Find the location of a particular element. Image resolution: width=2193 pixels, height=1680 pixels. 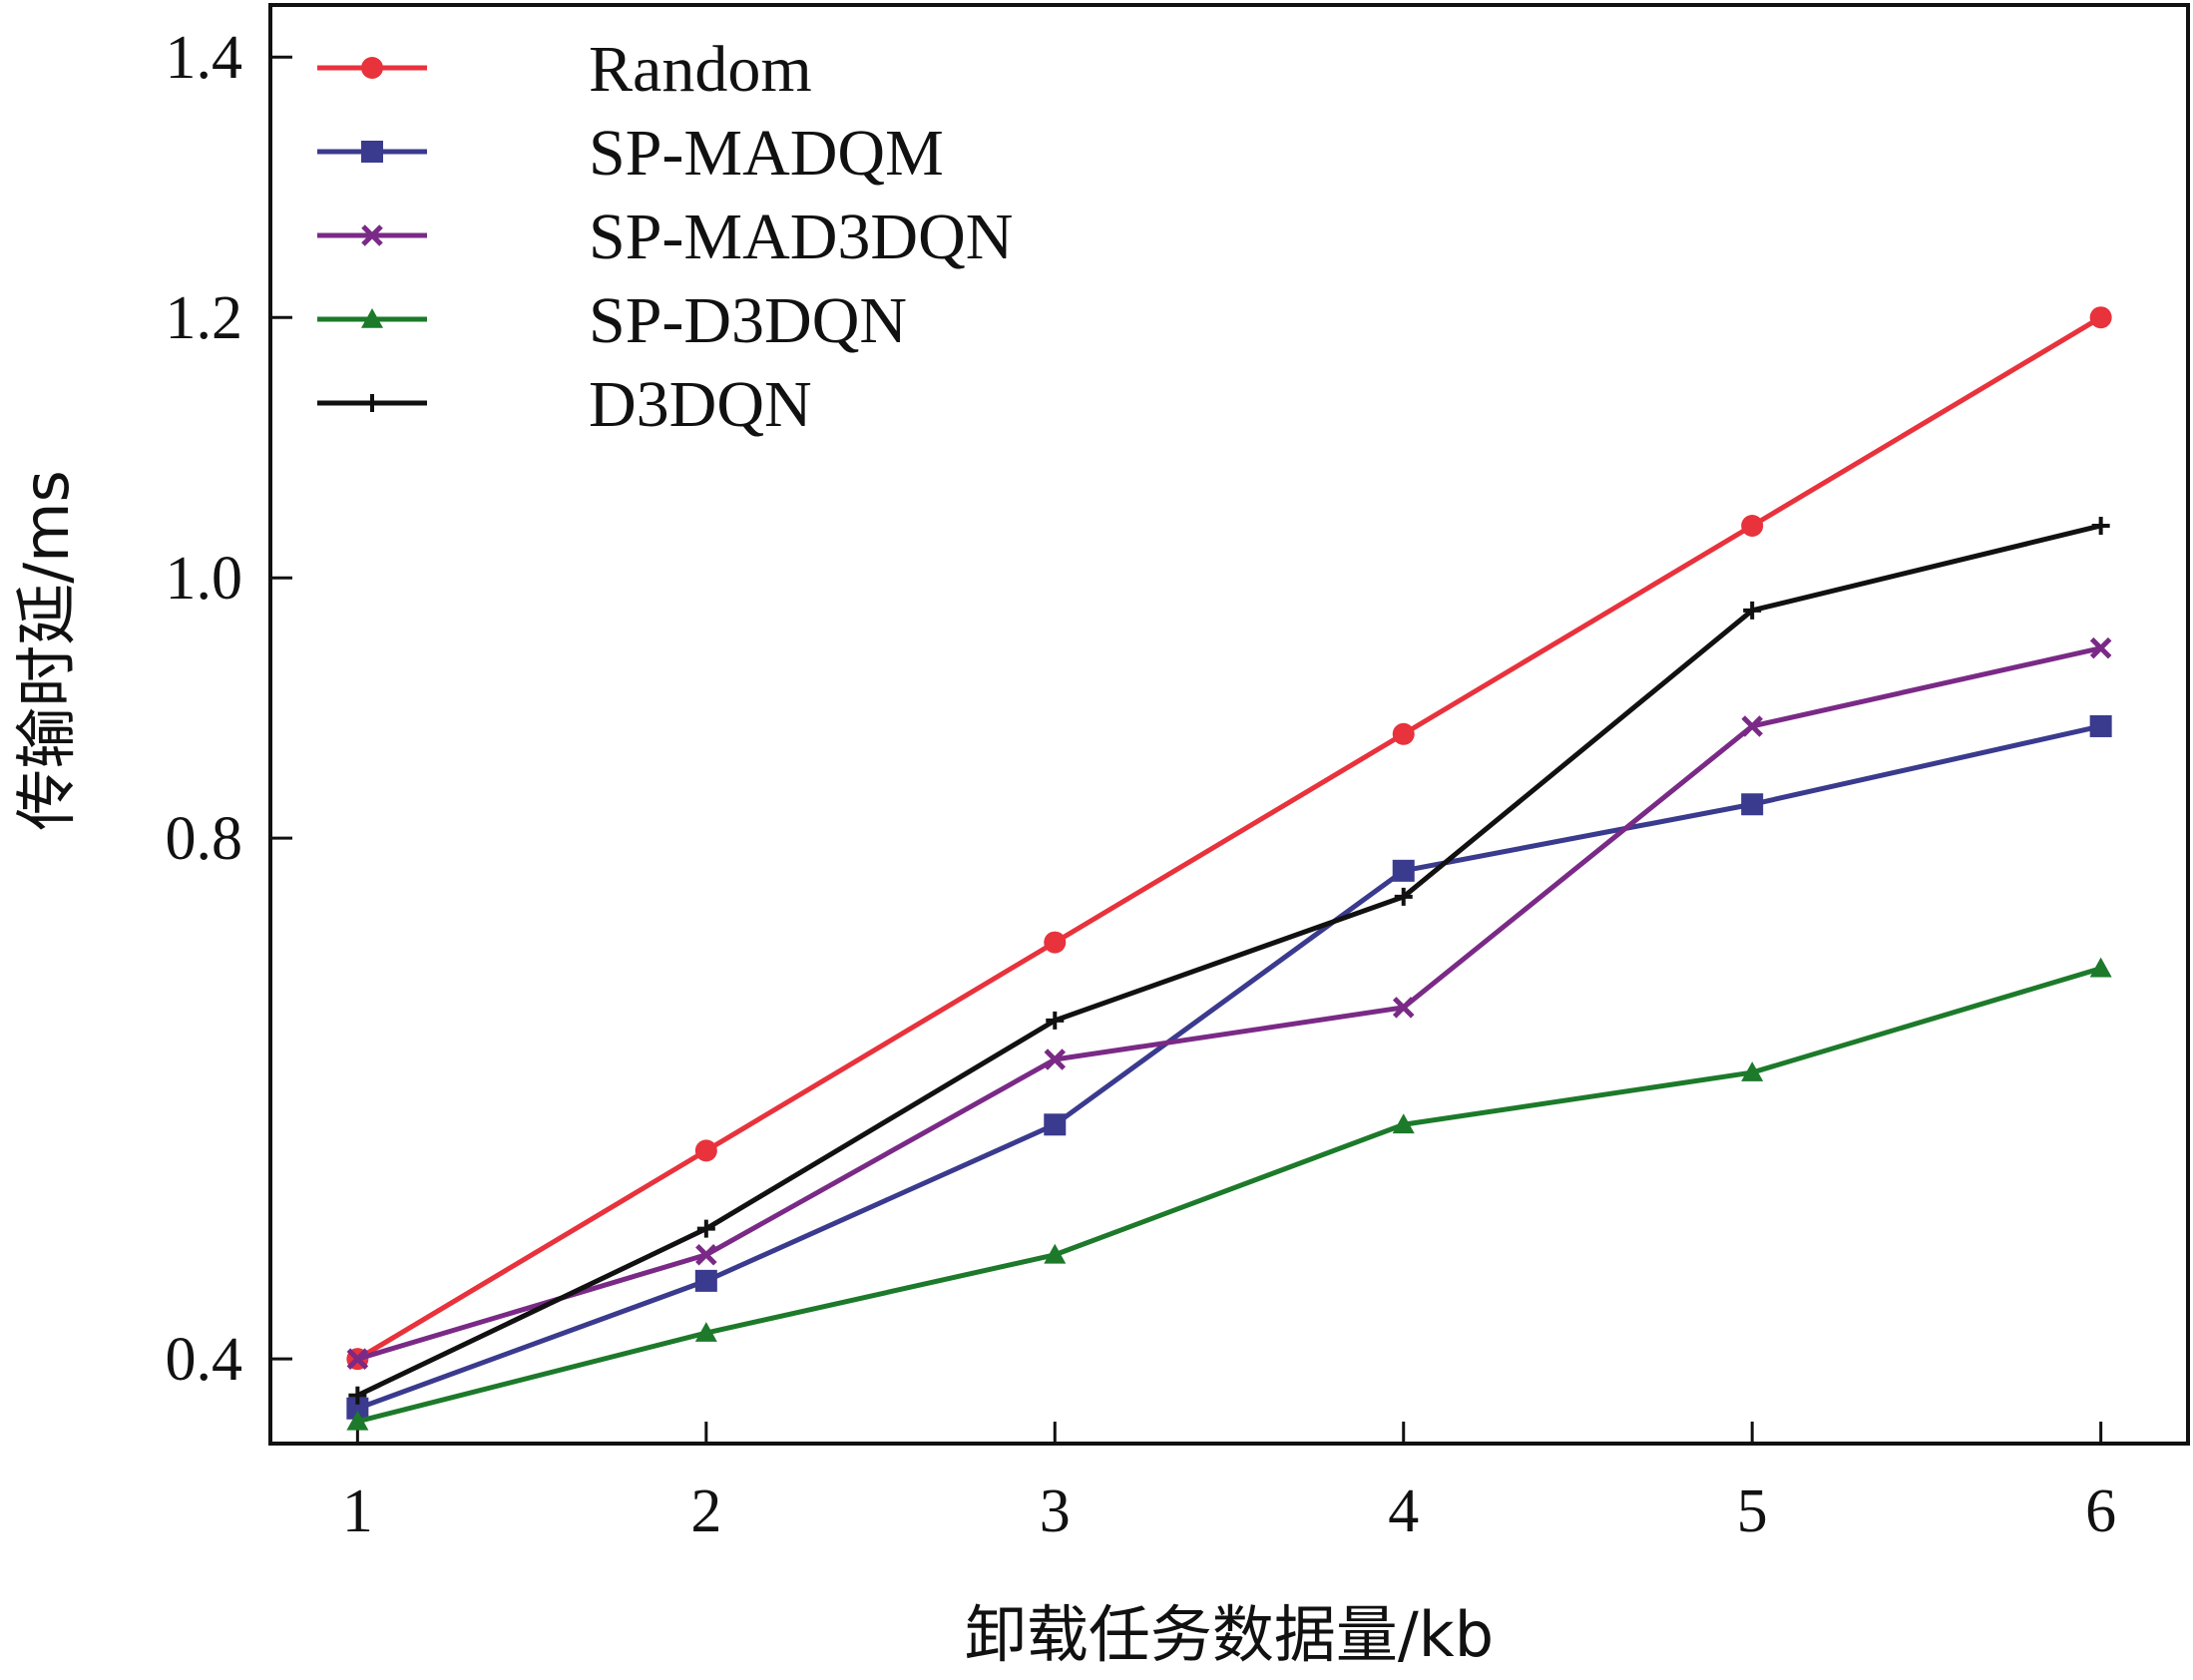

x-tick-label: 6 is located at coordinates (2100, 1511).